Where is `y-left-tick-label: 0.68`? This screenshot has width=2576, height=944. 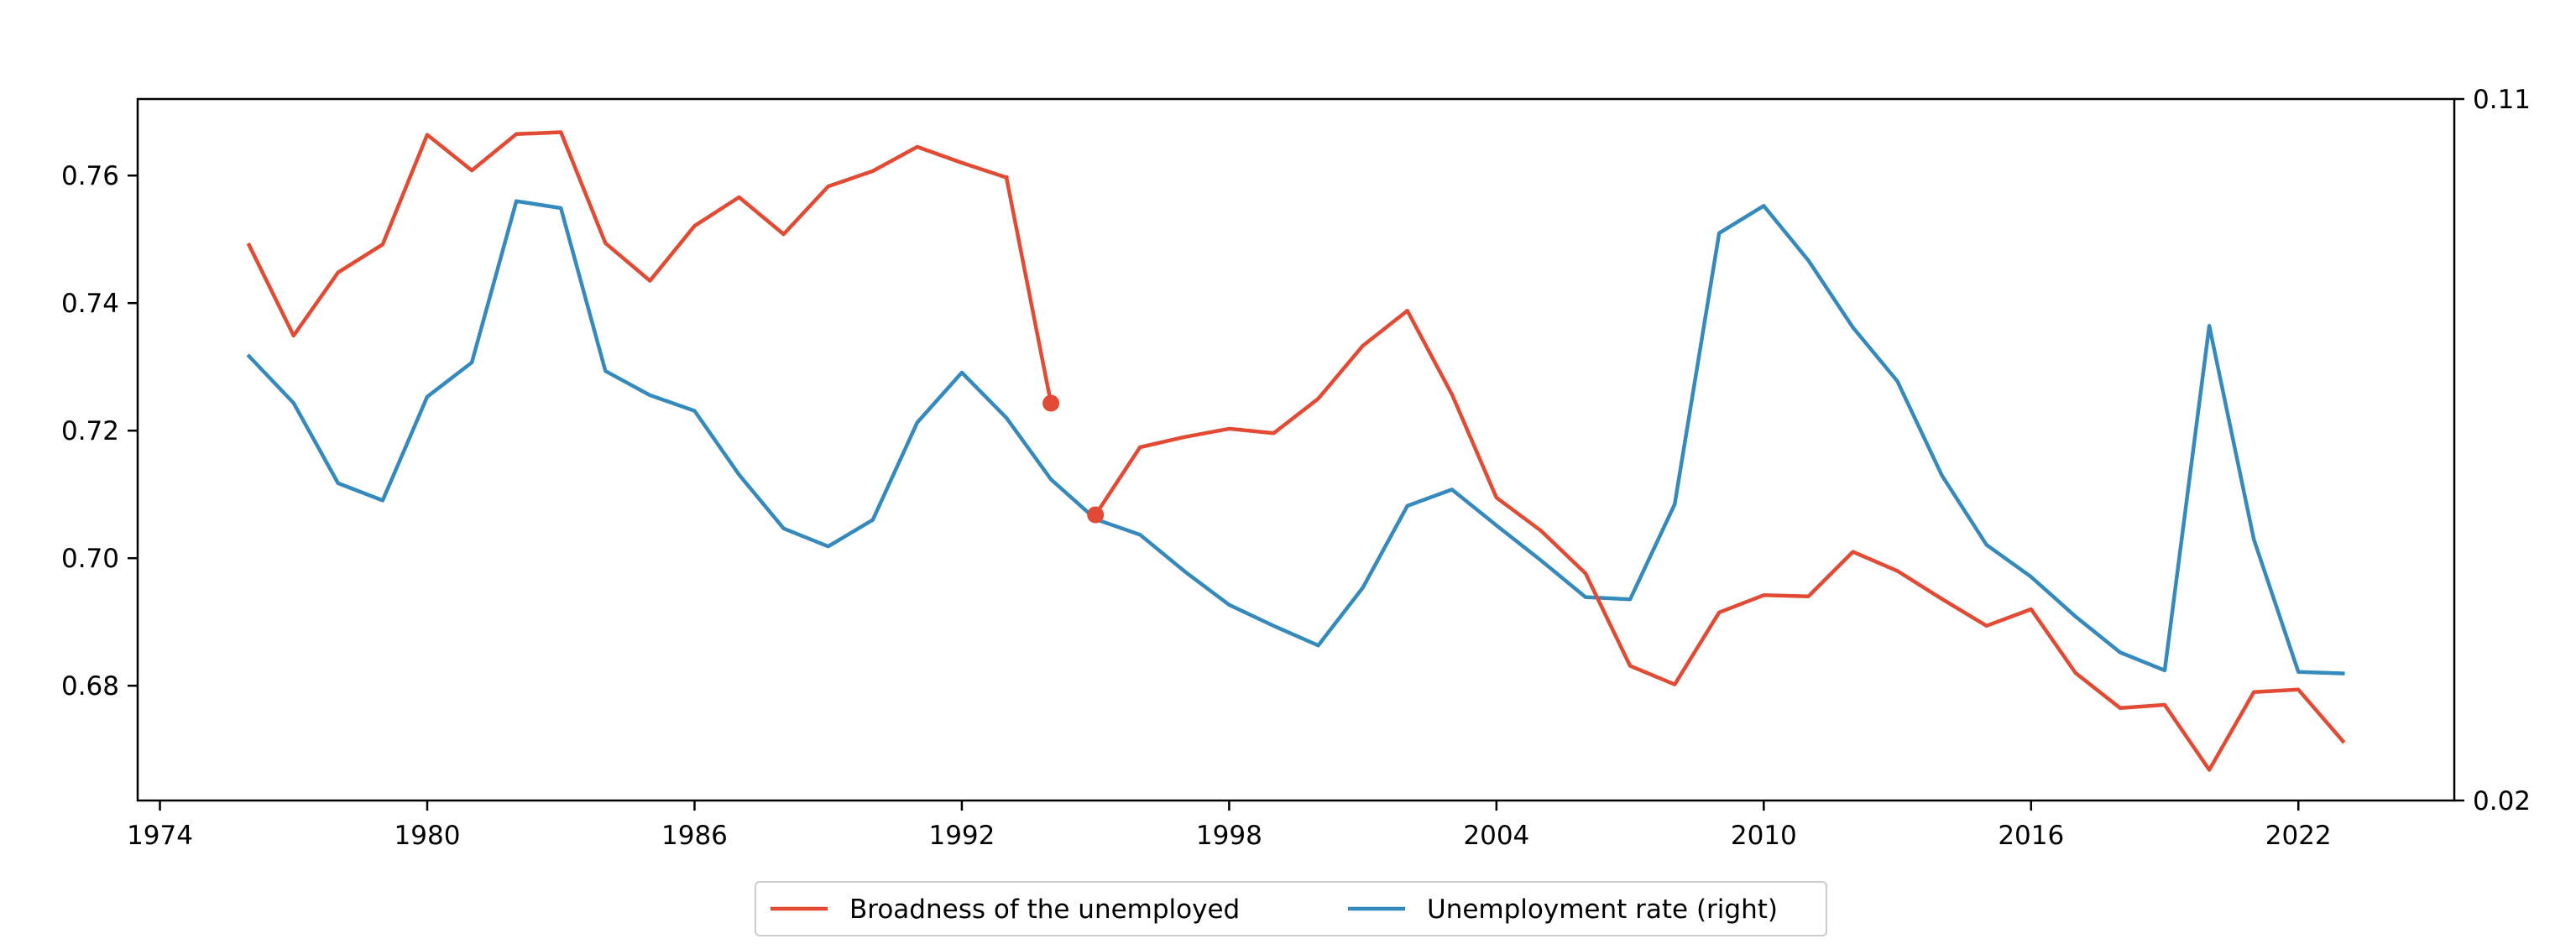 y-left-tick-label: 0.68 is located at coordinates (90, 686).